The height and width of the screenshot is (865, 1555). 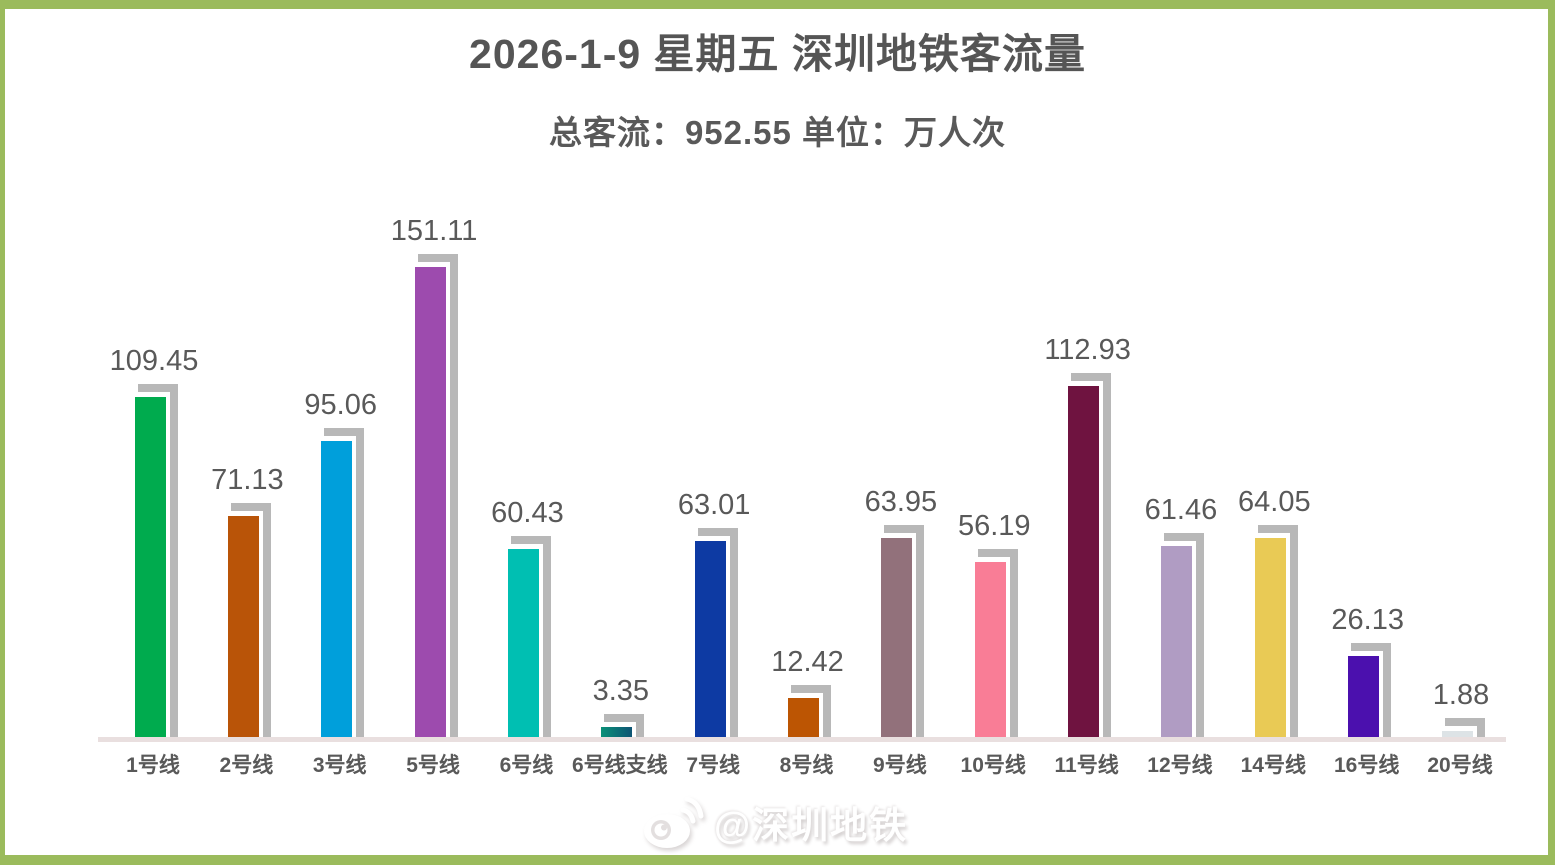 What do you see at coordinates (153, 765) in the screenshot?
I see `bar-category-label: 1号线` at bounding box center [153, 765].